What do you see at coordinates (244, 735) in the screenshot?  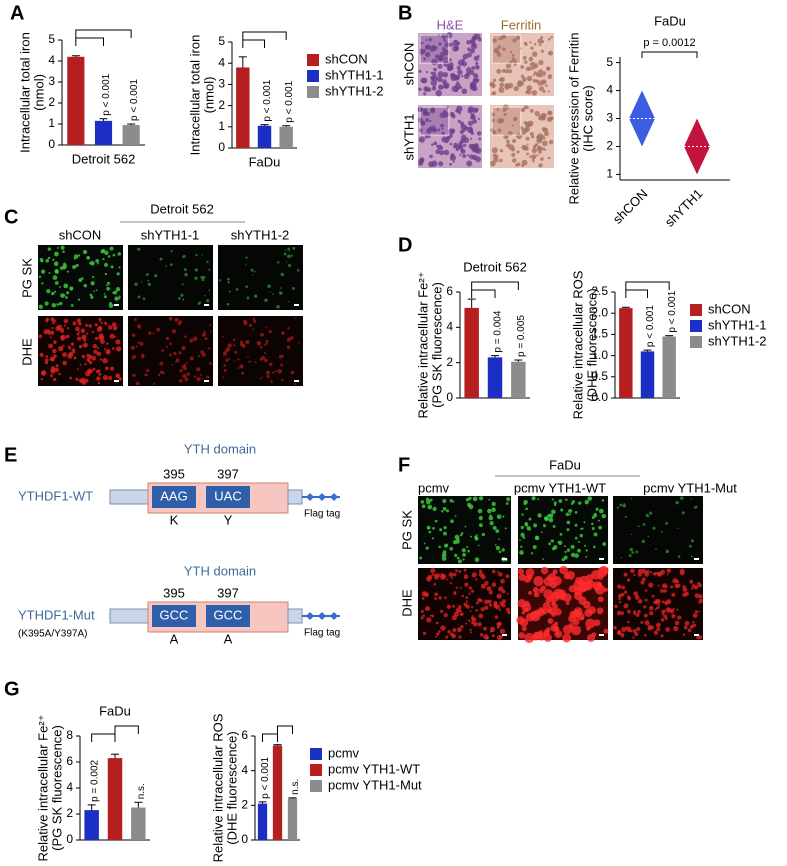 I see `y-tick-label: 6` at bounding box center [244, 735].